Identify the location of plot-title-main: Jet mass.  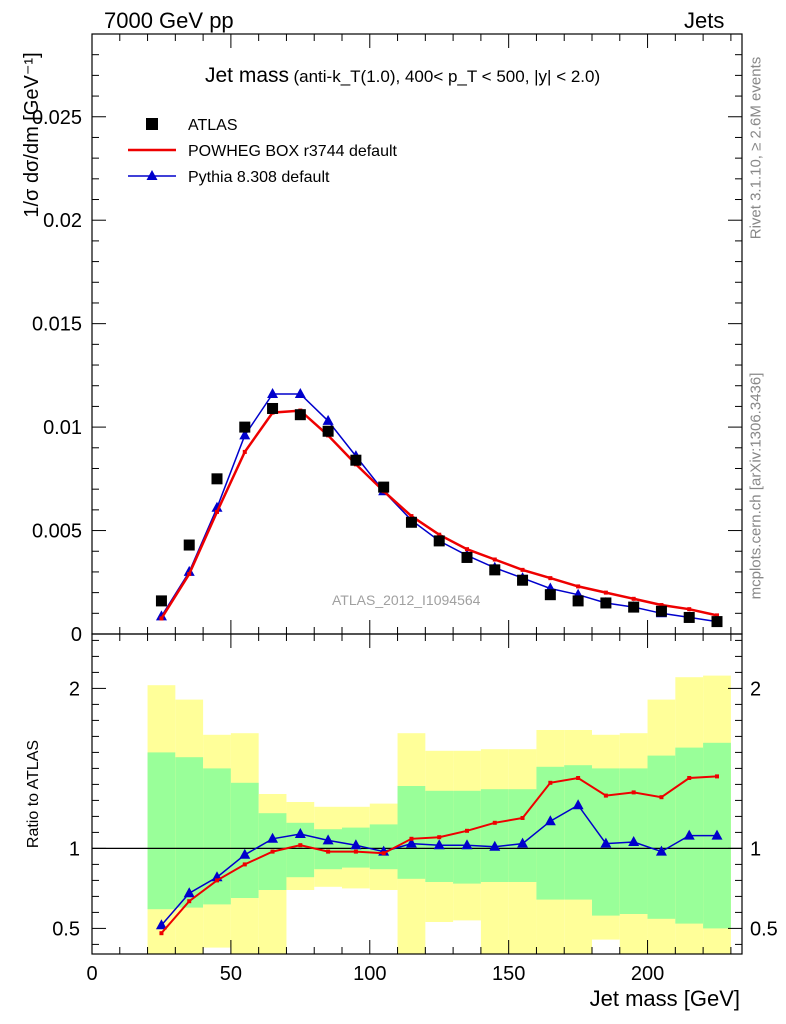
(247, 75).